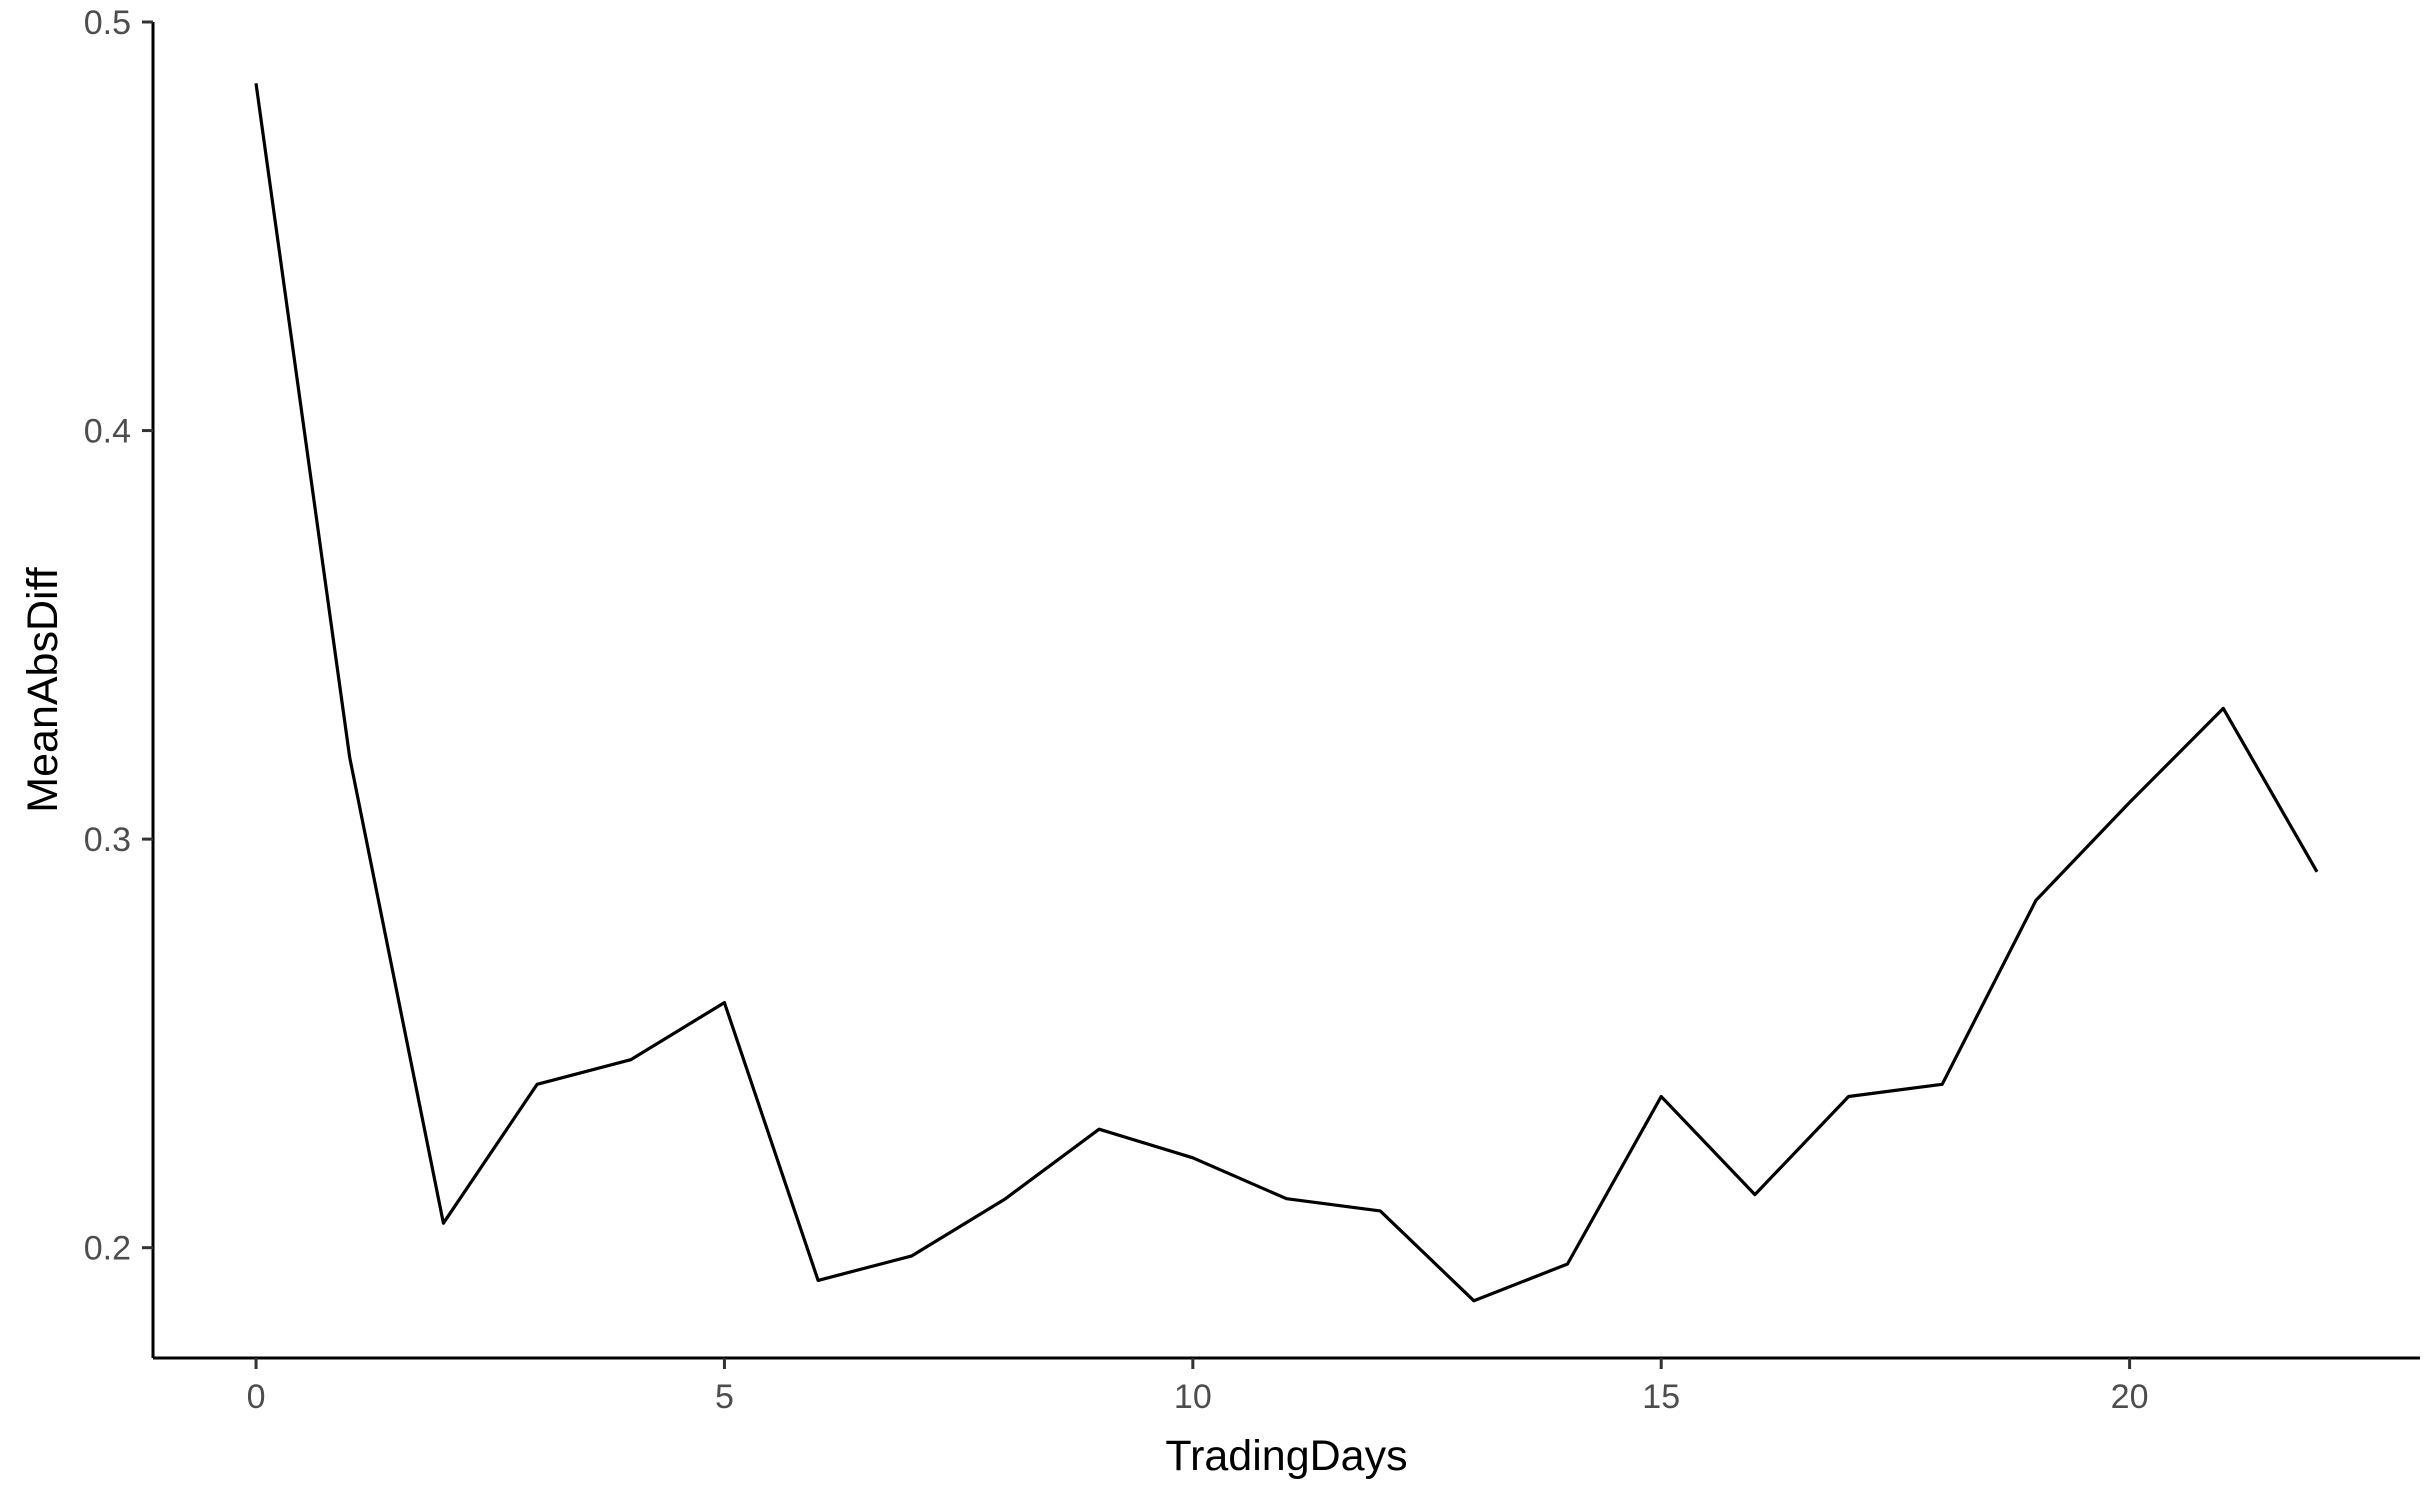 Image resolution: width=2433 pixels, height=1494 pixels. Describe the element at coordinates (1286, 1456) in the screenshot. I see `x-axis-title: TradingDays` at that location.